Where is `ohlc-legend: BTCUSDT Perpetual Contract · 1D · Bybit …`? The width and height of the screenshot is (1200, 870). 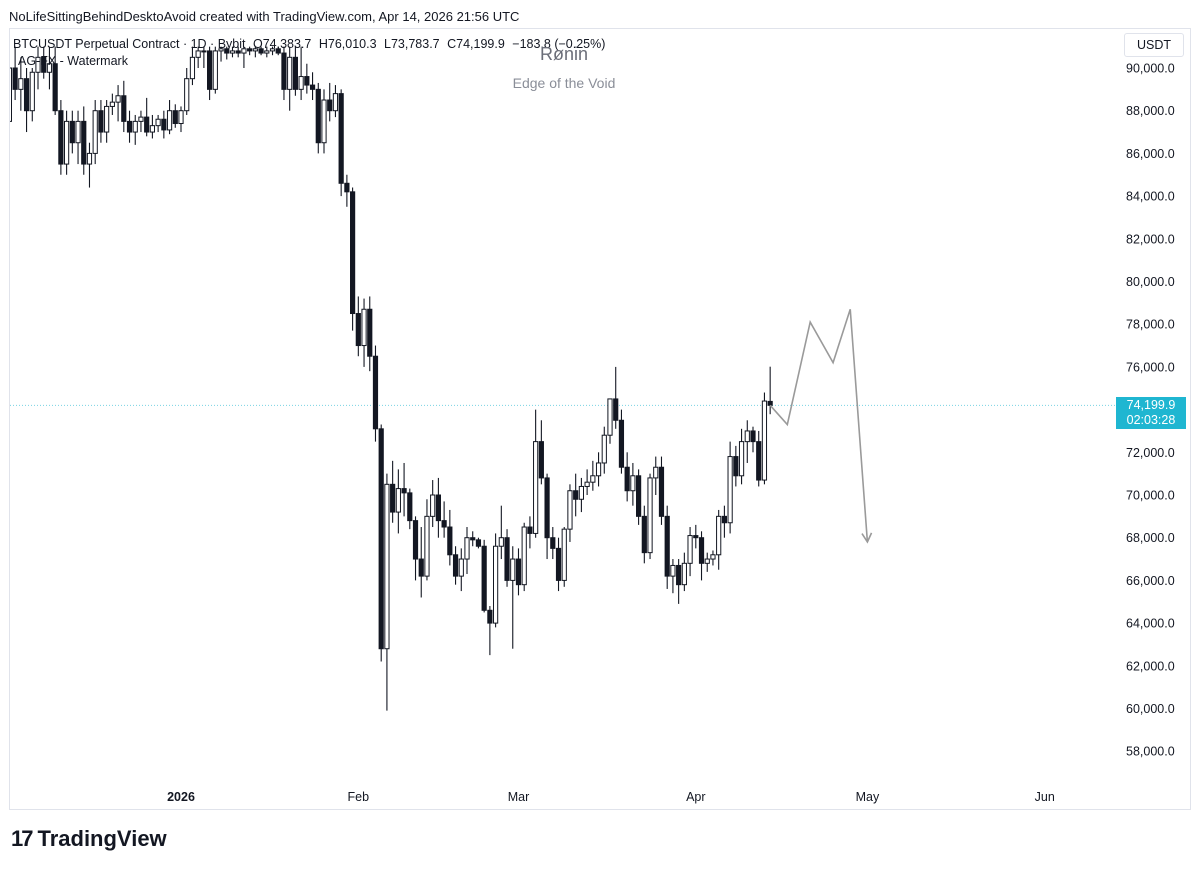 ohlc-legend: BTCUSDT Perpetual Contract · 1D · Bybit … is located at coordinates (309, 44).